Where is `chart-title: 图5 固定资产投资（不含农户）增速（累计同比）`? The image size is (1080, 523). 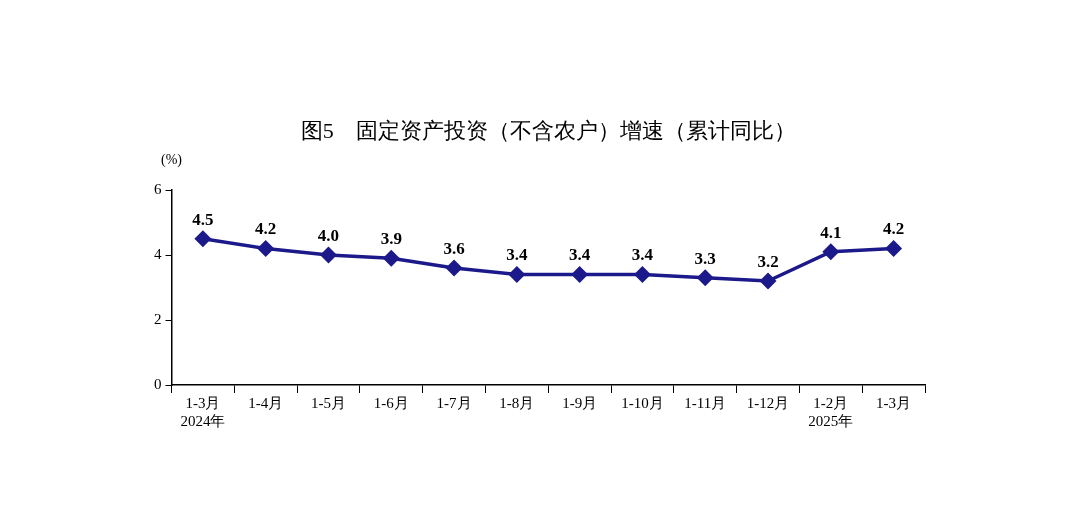
chart-title: 图5 固定资产投资（不含农户）增速（累计同比） is located at coordinates (548, 130).